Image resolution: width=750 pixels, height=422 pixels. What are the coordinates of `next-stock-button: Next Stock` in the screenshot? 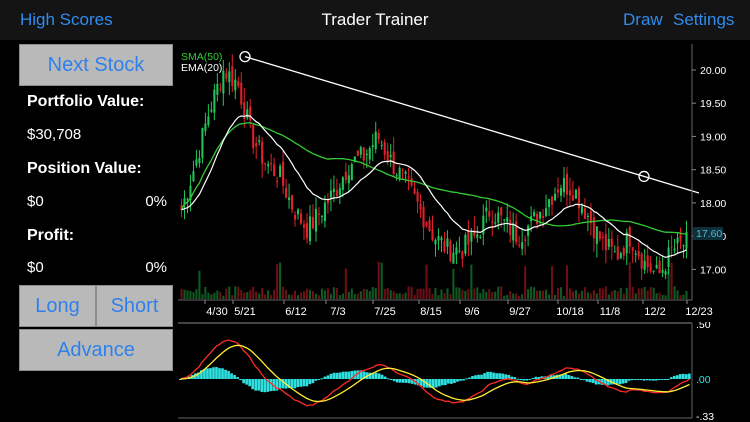 It's located at (96, 65).